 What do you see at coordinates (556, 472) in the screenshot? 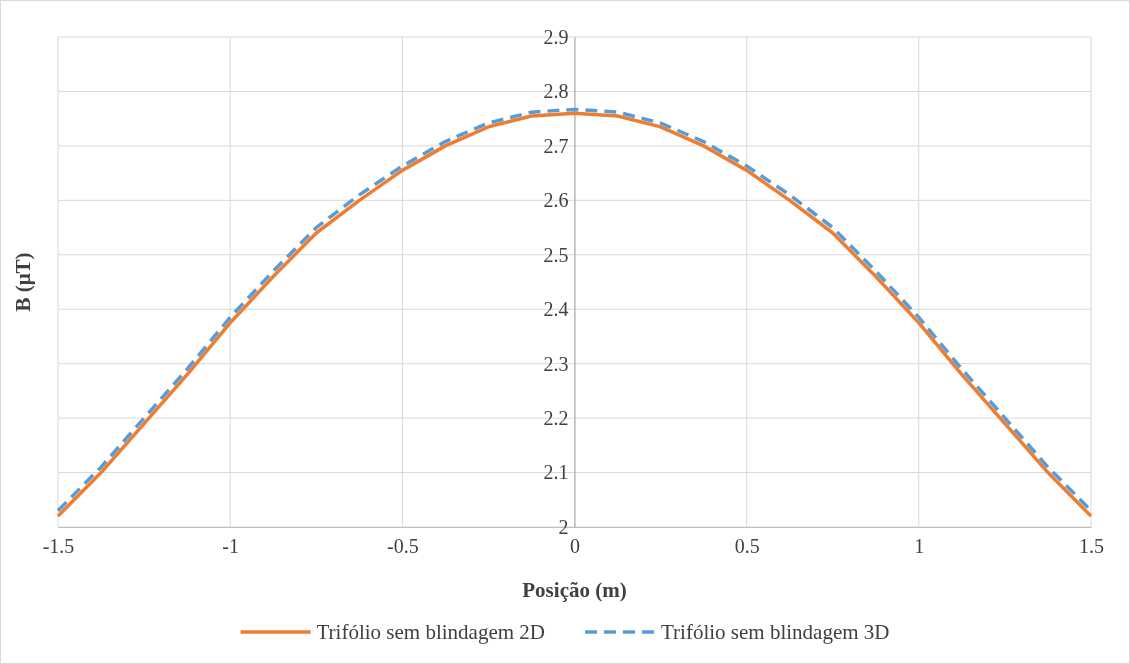
I see `y-tick-label: 2.1` at bounding box center [556, 472].